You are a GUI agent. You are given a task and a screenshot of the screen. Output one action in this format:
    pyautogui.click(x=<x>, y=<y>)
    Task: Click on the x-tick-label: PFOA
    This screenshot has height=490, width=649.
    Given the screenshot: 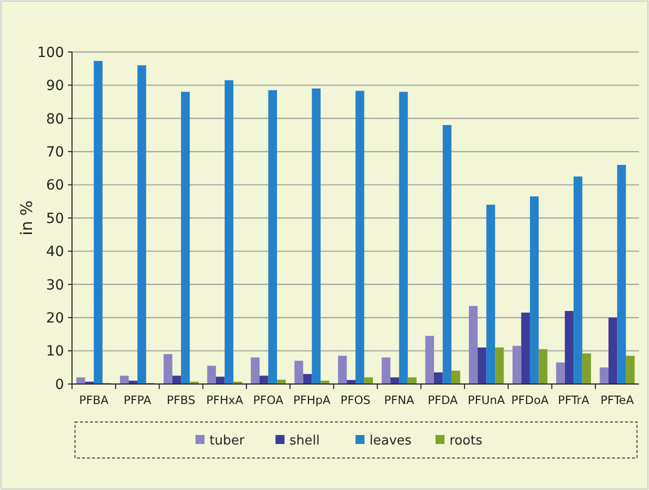 What is the action you would take?
    pyautogui.click(x=268, y=400)
    